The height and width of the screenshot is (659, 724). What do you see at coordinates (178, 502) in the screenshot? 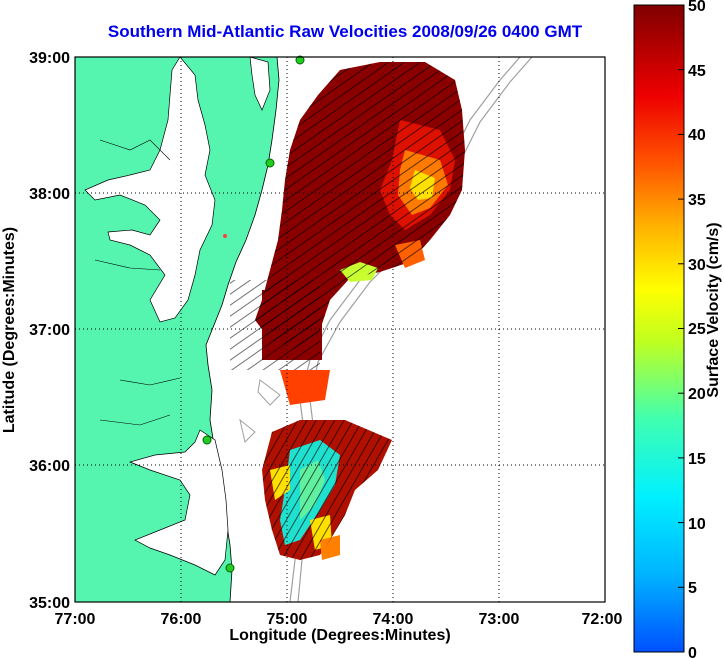
I see `pamlico-sound` at bounding box center [178, 502].